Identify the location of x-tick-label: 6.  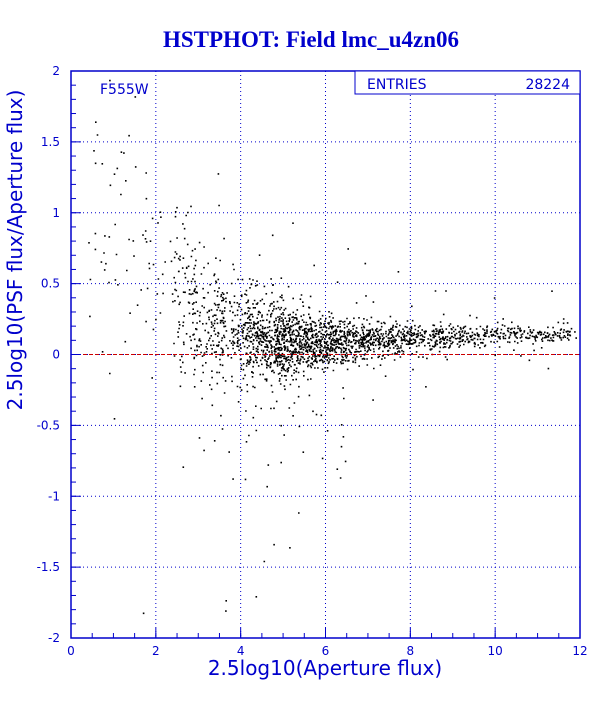
(326, 651).